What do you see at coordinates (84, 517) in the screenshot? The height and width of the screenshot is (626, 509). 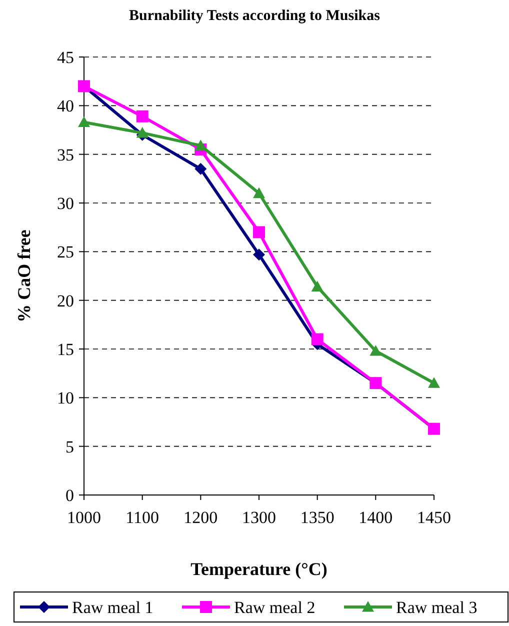 I see `x-tick-label: 1000` at bounding box center [84, 517].